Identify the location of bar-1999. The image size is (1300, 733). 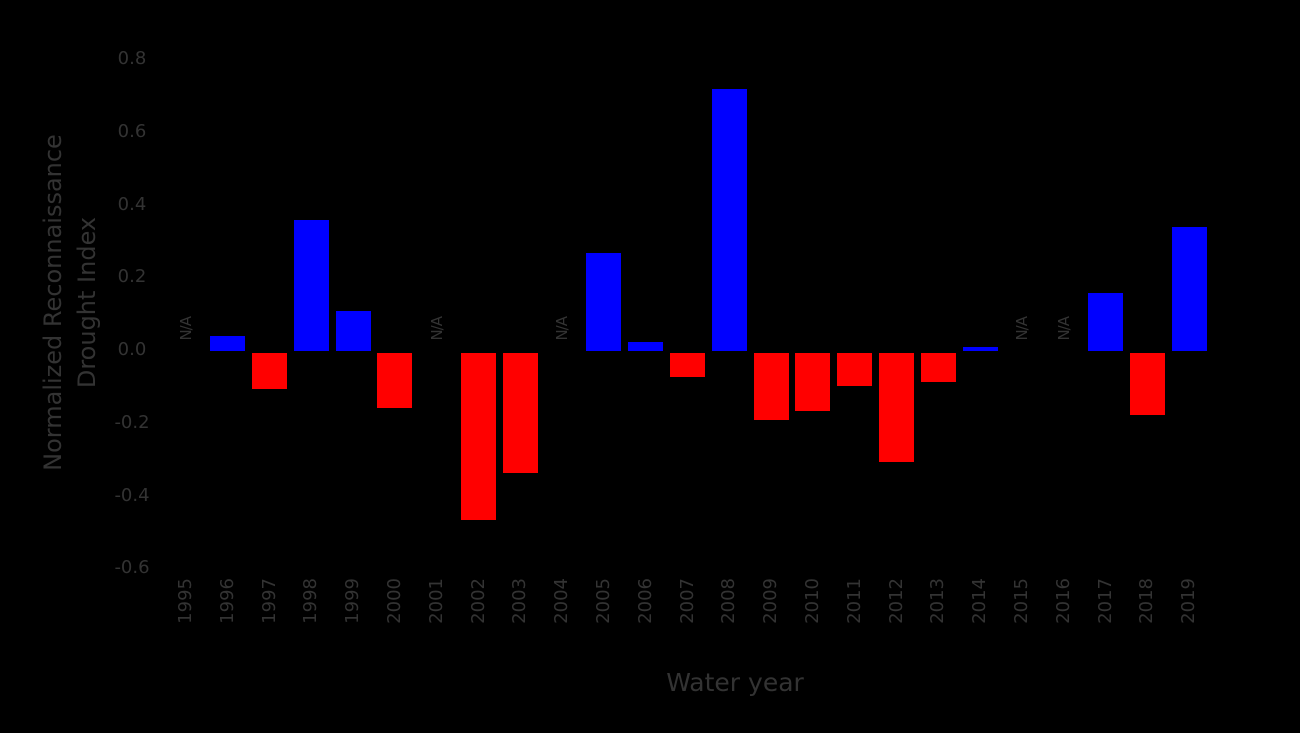
(353, 330).